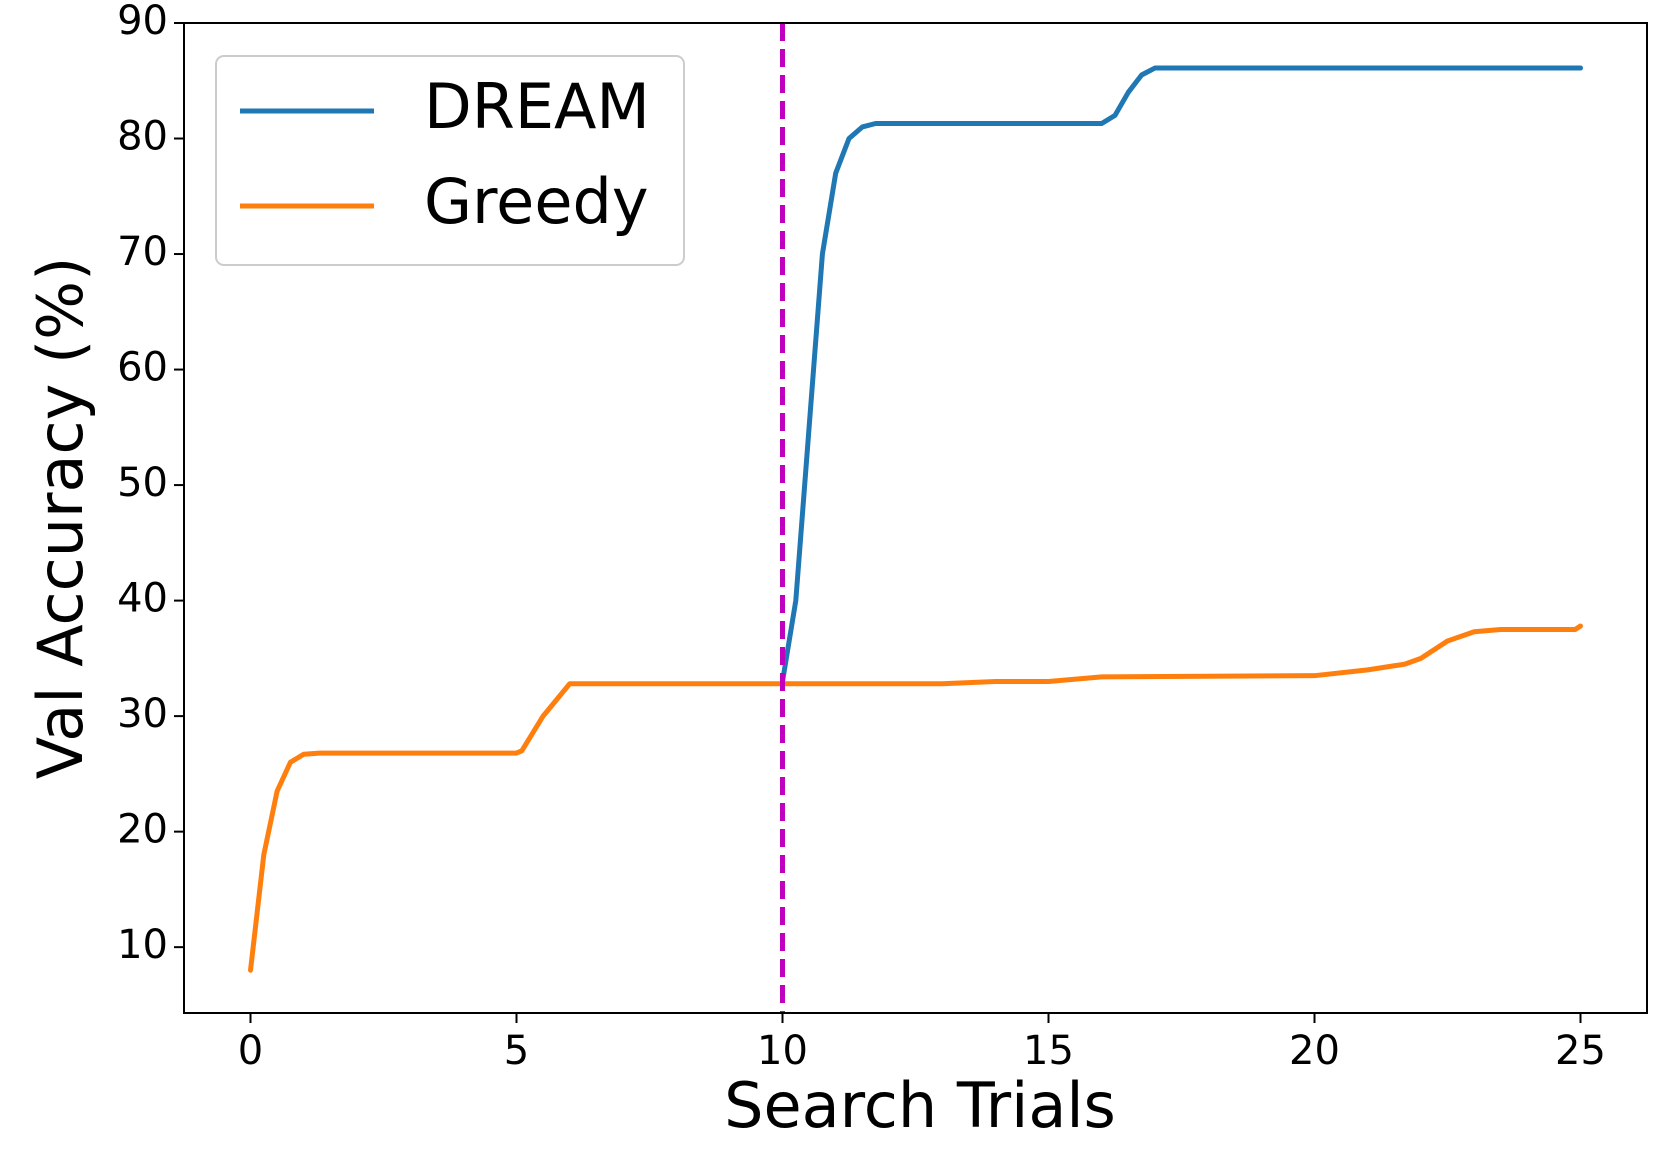  What do you see at coordinates (142, 830) in the screenshot?
I see `y-tick-label: 20` at bounding box center [142, 830].